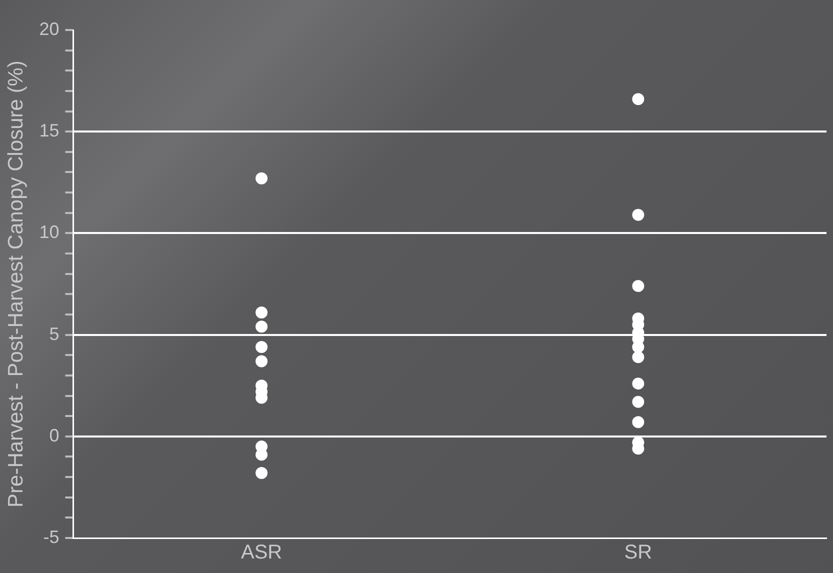 The width and height of the screenshot is (833, 573). Describe the element at coordinates (16, 284) in the screenshot. I see `y-axis-title: Pre-Harvest - Post-Harvest Canopy Closure (%)` at that location.